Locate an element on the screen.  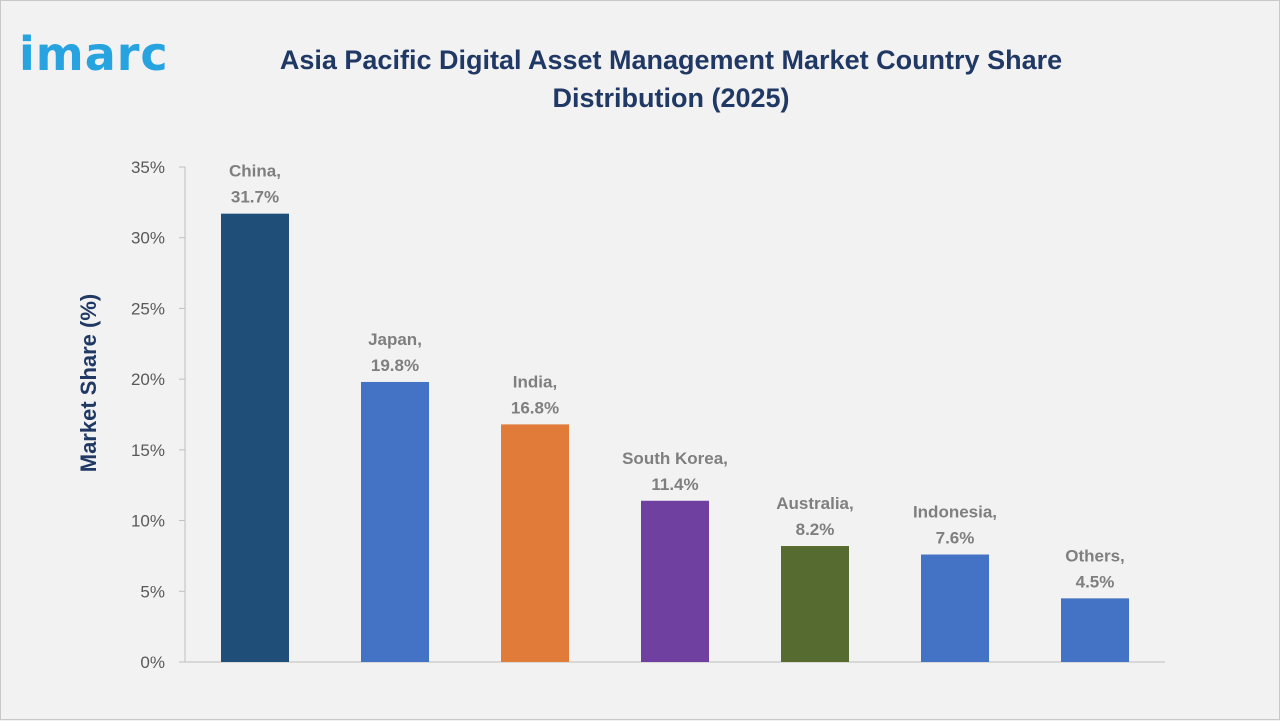
imarc-logo: imarc is located at coordinates (94, 54).